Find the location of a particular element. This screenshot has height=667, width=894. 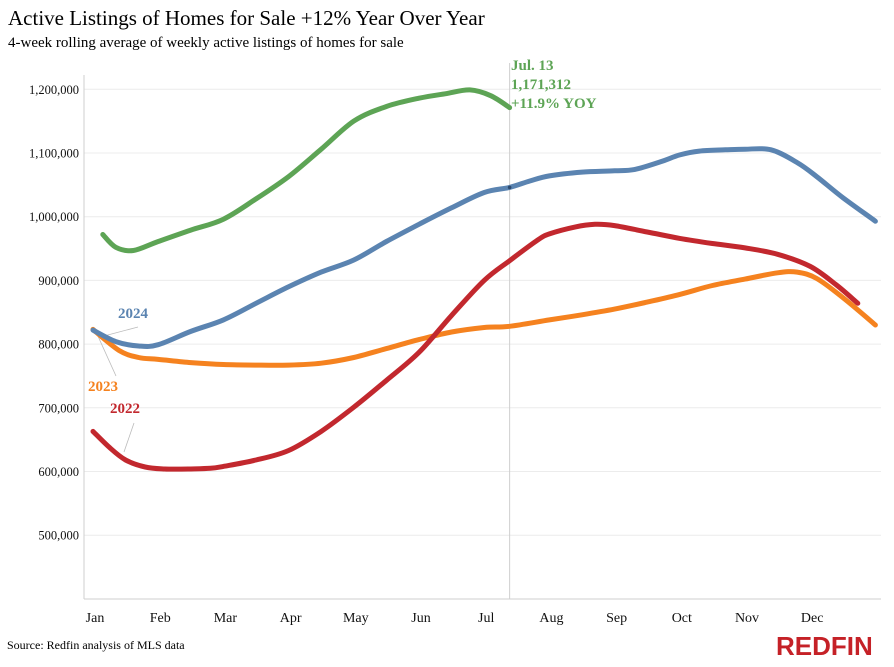

series-line-2023 is located at coordinates (484, 318).